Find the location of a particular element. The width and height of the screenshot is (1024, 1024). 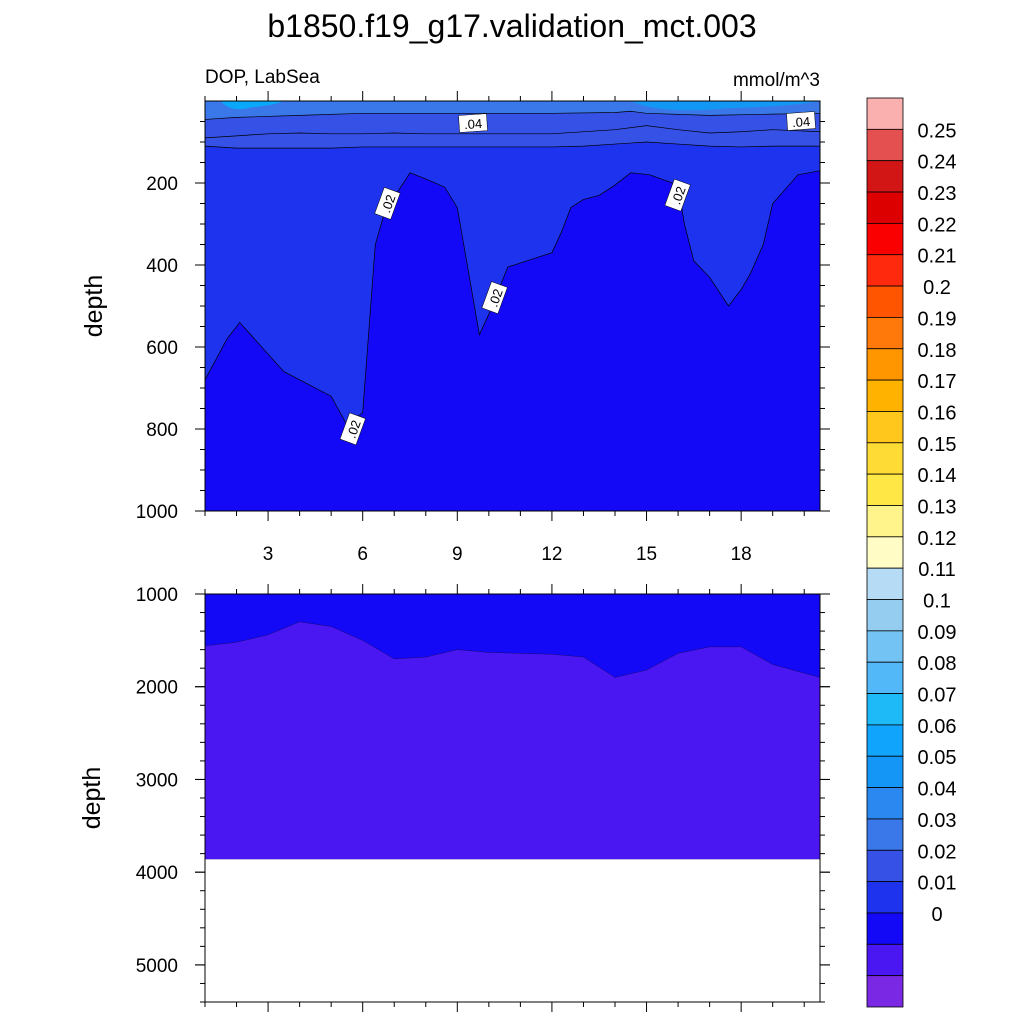

colorbar-label: 0.23 is located at coordinates (937, 194).